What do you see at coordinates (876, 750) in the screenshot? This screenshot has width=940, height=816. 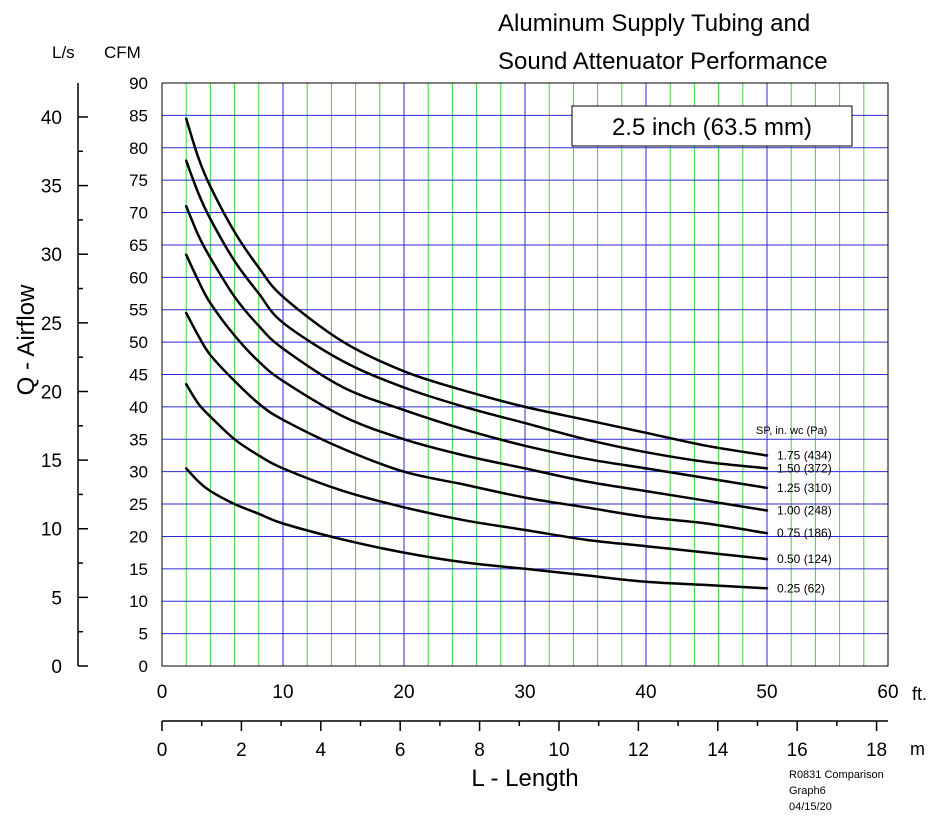 I see `x-tick-label-m: 18` at bounding box center [876, 750].